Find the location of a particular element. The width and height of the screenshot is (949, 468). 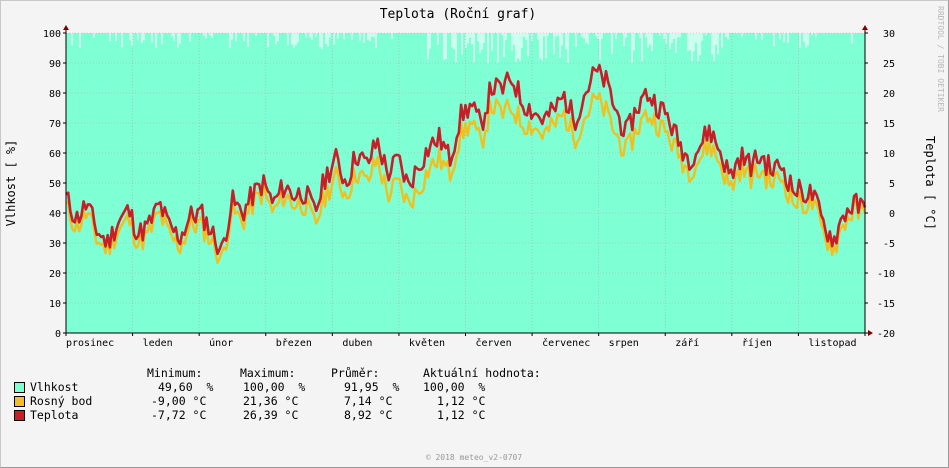

legend-max-temperature: 26,39 °C is located at coordinates (271, 415).